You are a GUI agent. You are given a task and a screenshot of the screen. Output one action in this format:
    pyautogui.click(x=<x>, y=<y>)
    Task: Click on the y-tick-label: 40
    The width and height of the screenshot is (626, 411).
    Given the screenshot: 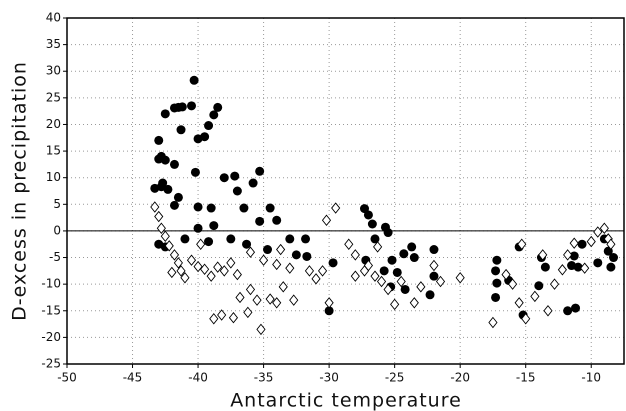 What is the action you would take?
    pyautogui.click(x=53, y=18)
    